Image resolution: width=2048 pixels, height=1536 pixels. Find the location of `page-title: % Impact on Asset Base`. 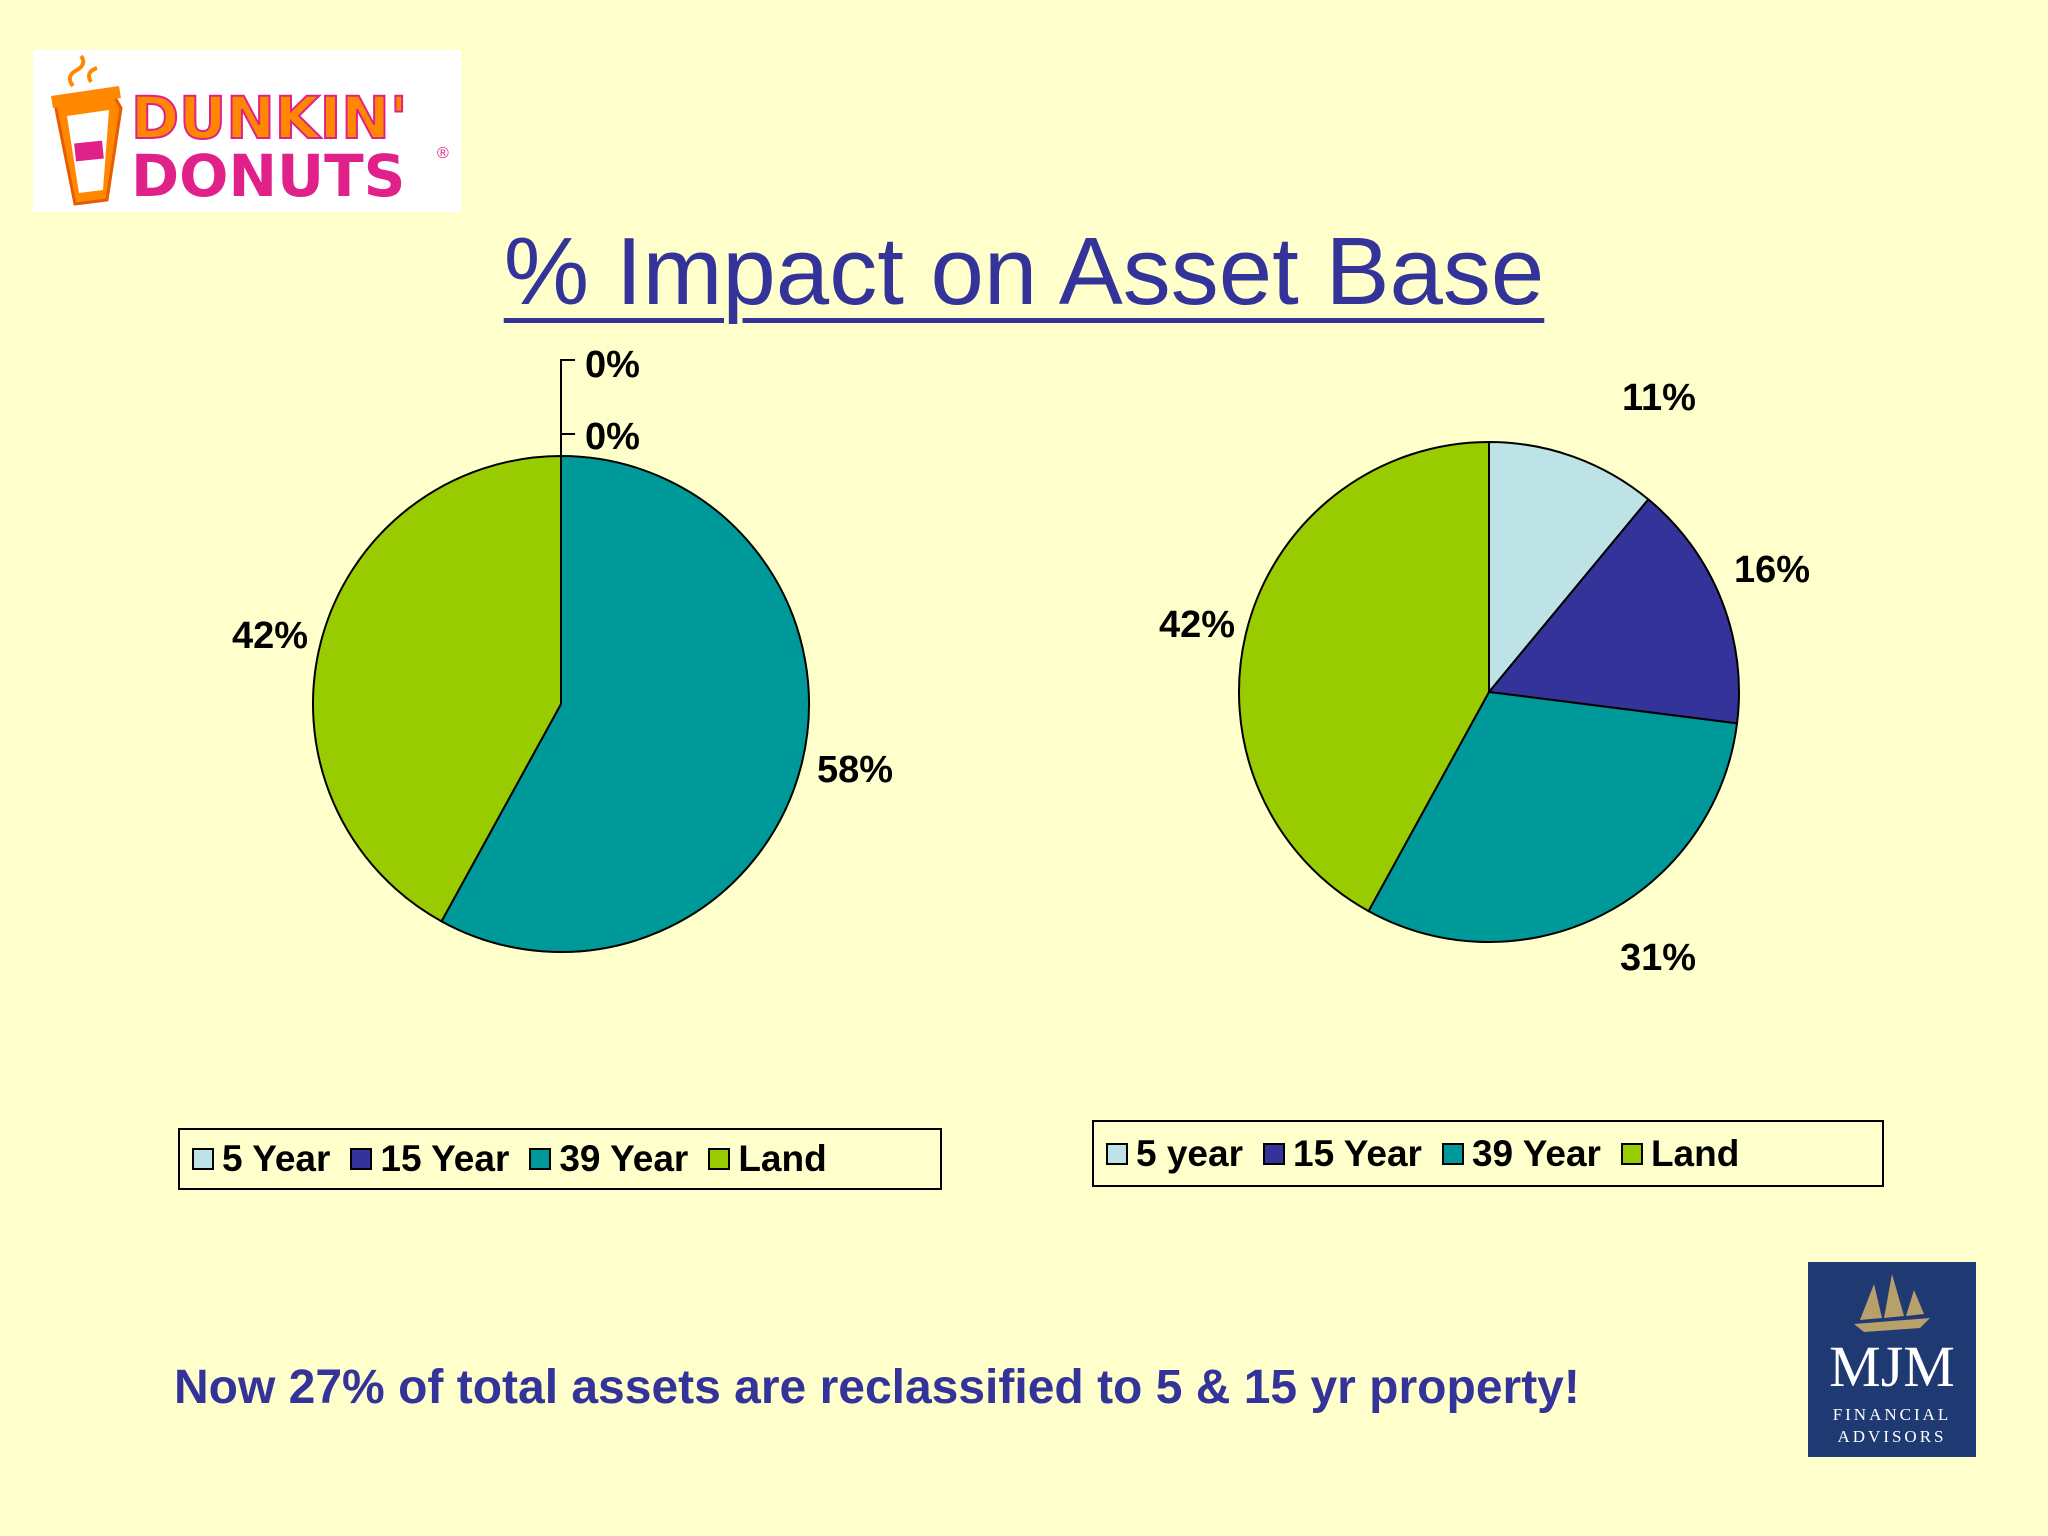

page-title: % Impact on Asset Base is located at coordinates (1024, 271).